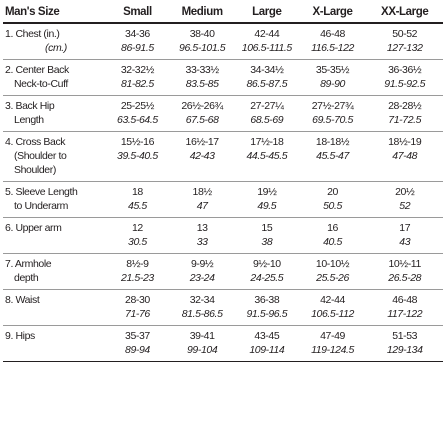 This screenshot has height=430, width=447. Describe the element at coordinates (267, 228) in the screenshot. I see `inch-value: 15` at that location.